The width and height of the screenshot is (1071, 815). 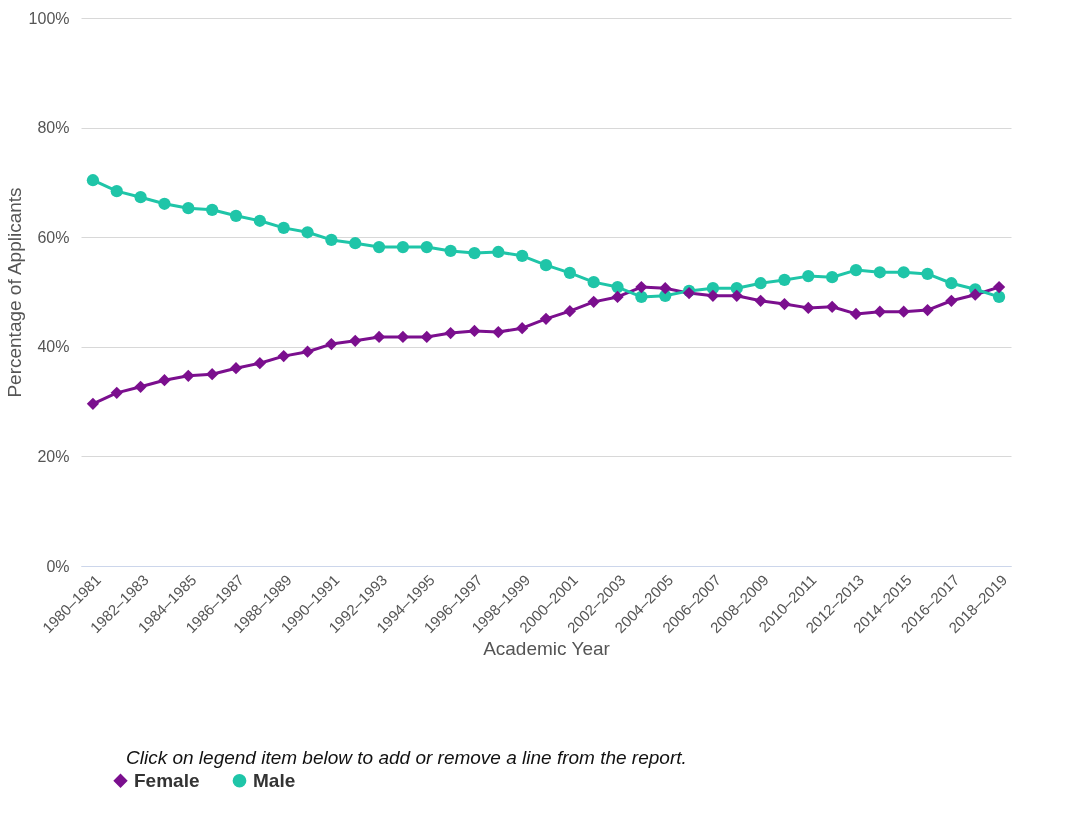 What do you see at coordinates (53, 237) in the screenshot?
I see `y-tick-label: 60%` at bounding box center [53, 237].